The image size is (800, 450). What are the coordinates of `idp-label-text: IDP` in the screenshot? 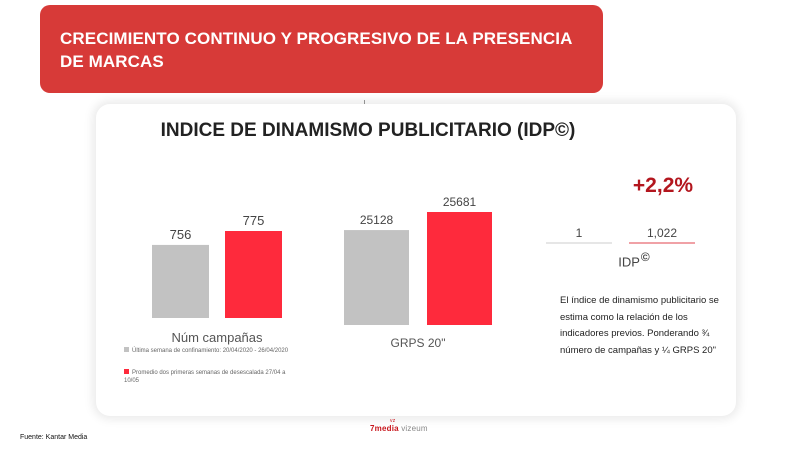 It's located at (629, 262).